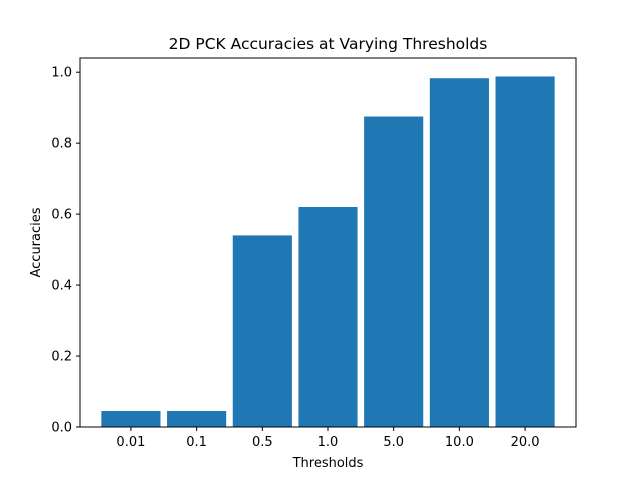 The height and width of the screenshot is (480, 640). I want to click on x-tick-label: 5.0, so click(393, 442).